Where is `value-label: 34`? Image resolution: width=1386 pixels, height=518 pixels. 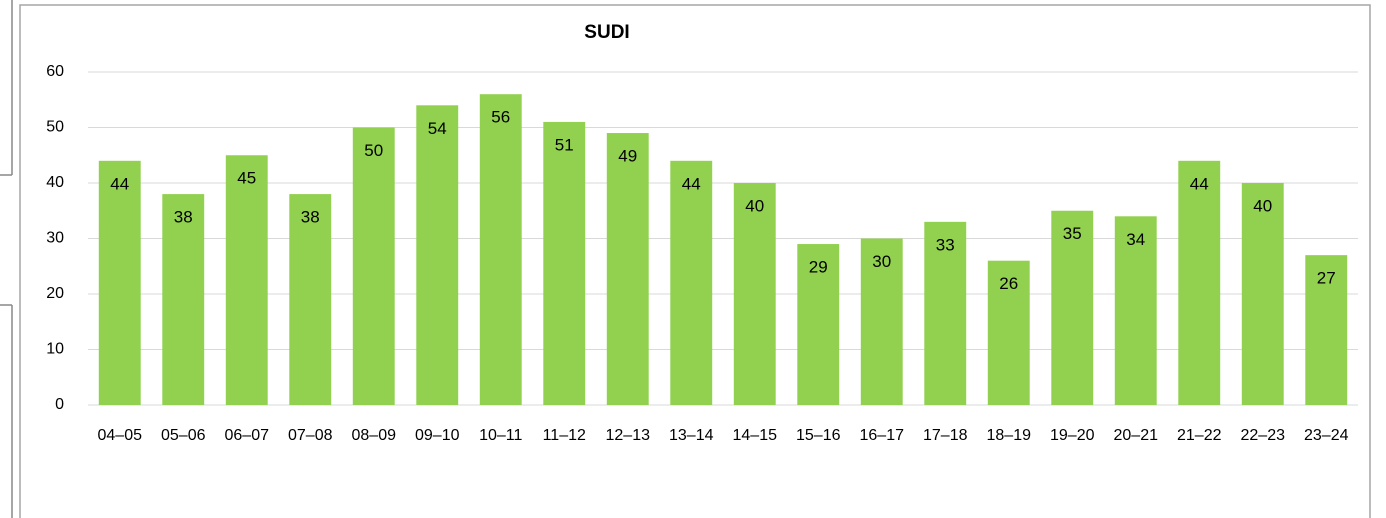
value-label: 34 is located at coordinates (1135, 239).